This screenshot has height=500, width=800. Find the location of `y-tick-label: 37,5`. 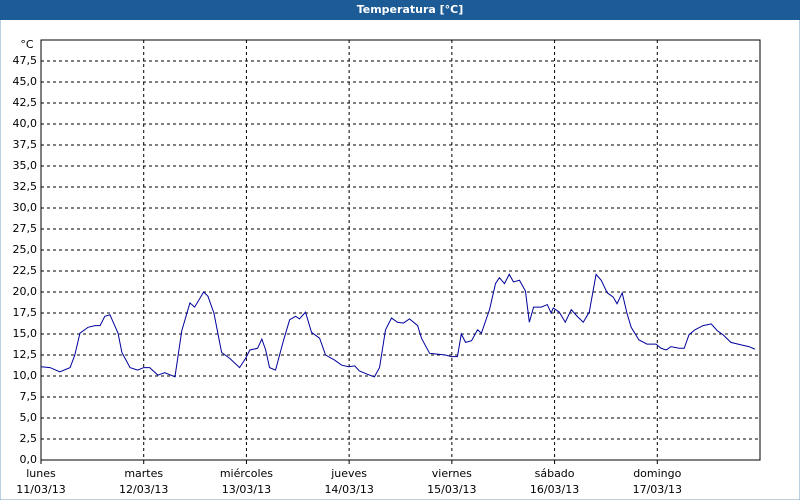

y-tick-label: 37,5 is located at coordinates (25, 144).